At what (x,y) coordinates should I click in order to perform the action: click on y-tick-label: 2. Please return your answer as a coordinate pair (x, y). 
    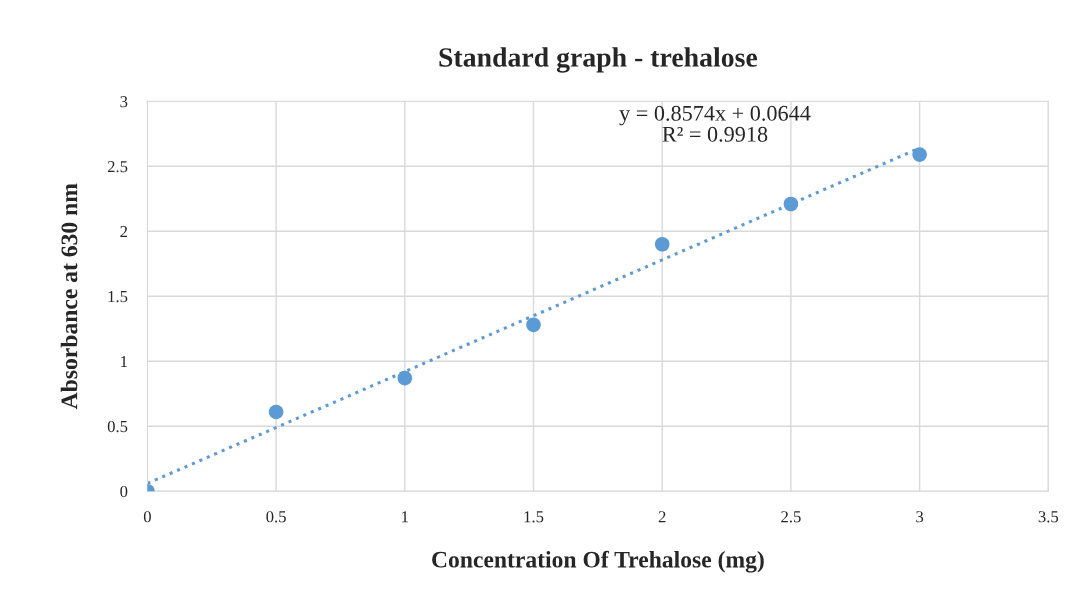
    Looking at the image, I should click on (124, 232).